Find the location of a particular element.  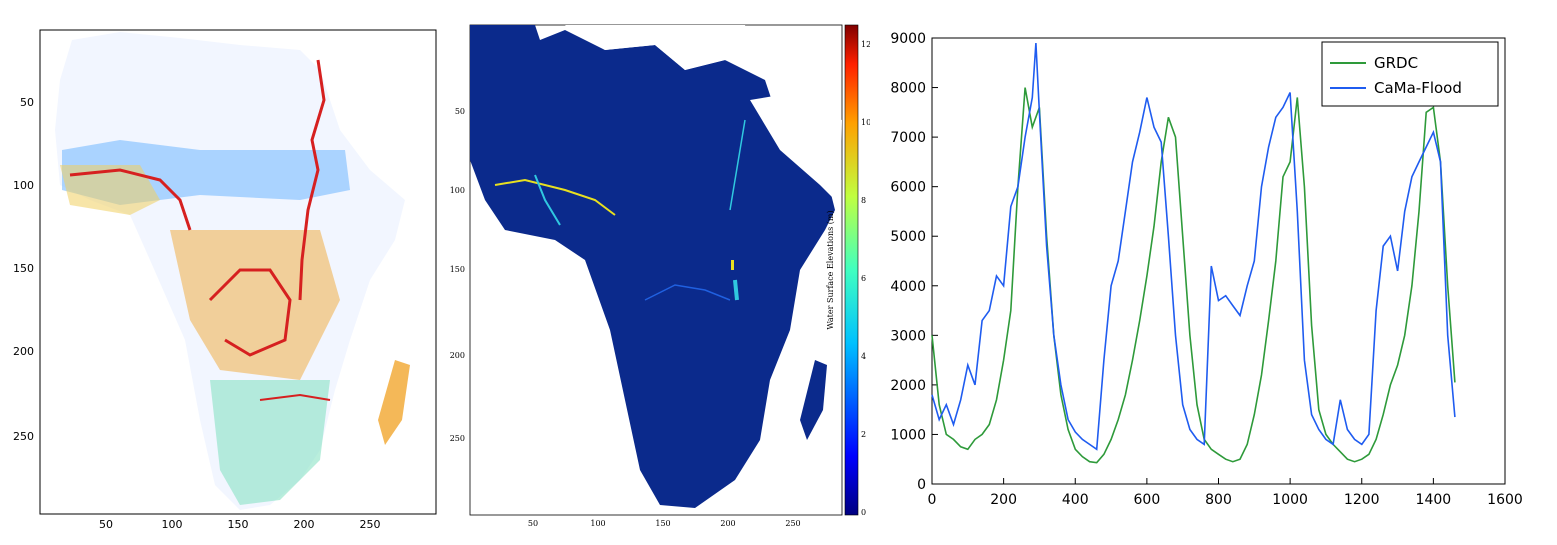

left-x-tick-label: 100 is located at coordinates (172, 524).